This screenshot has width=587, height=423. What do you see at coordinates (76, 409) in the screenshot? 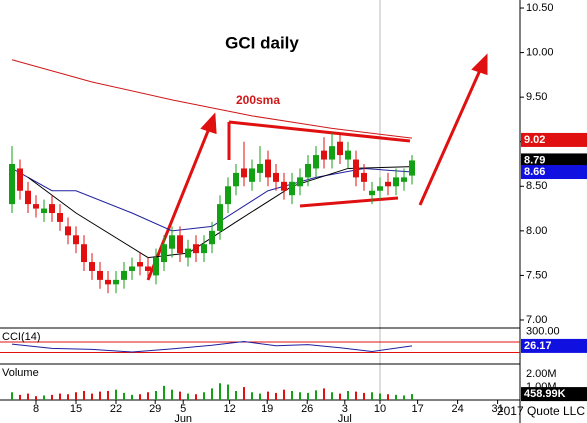
I see `x-tick-label: 15` at bounding box center [76, 409].